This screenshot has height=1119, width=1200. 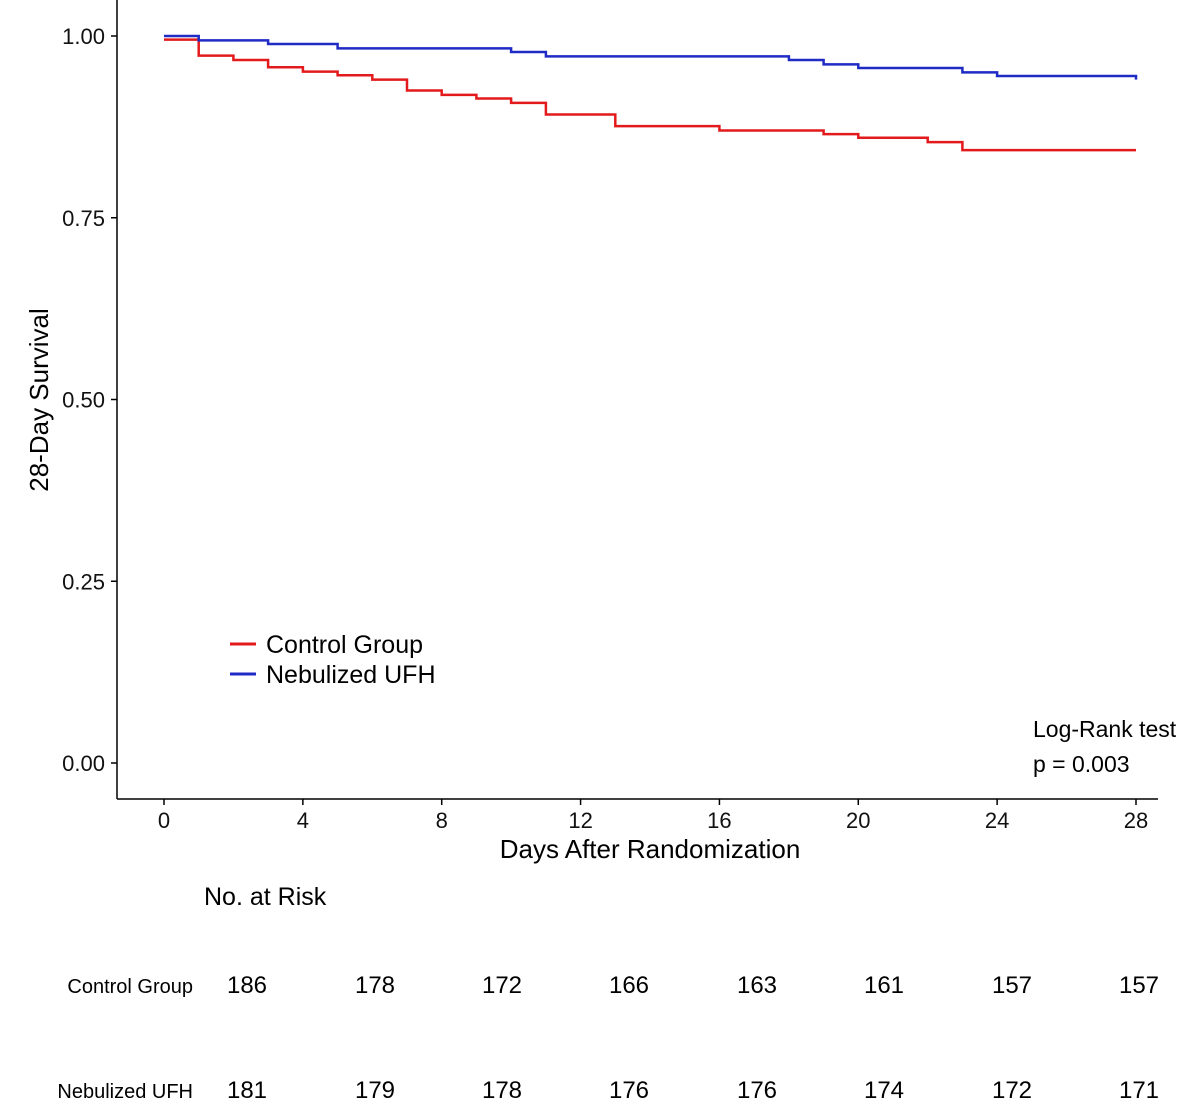 What do you see at coordinates (344, 645) in the screenshot?
I see `legend-label-control: Control Group` at bounding box center [344, 645].